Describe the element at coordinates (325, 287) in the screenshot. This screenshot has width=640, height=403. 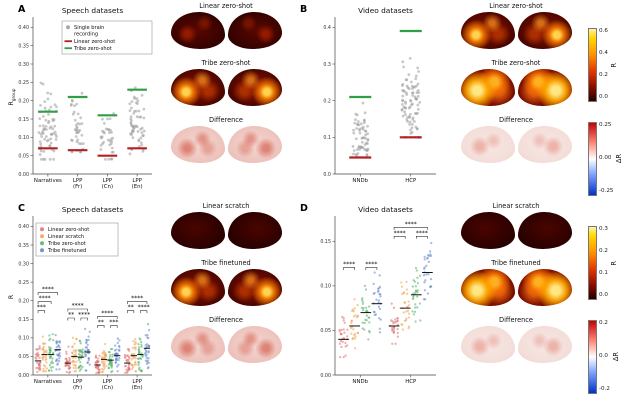
I see `svg-text: 0.10` at that location.